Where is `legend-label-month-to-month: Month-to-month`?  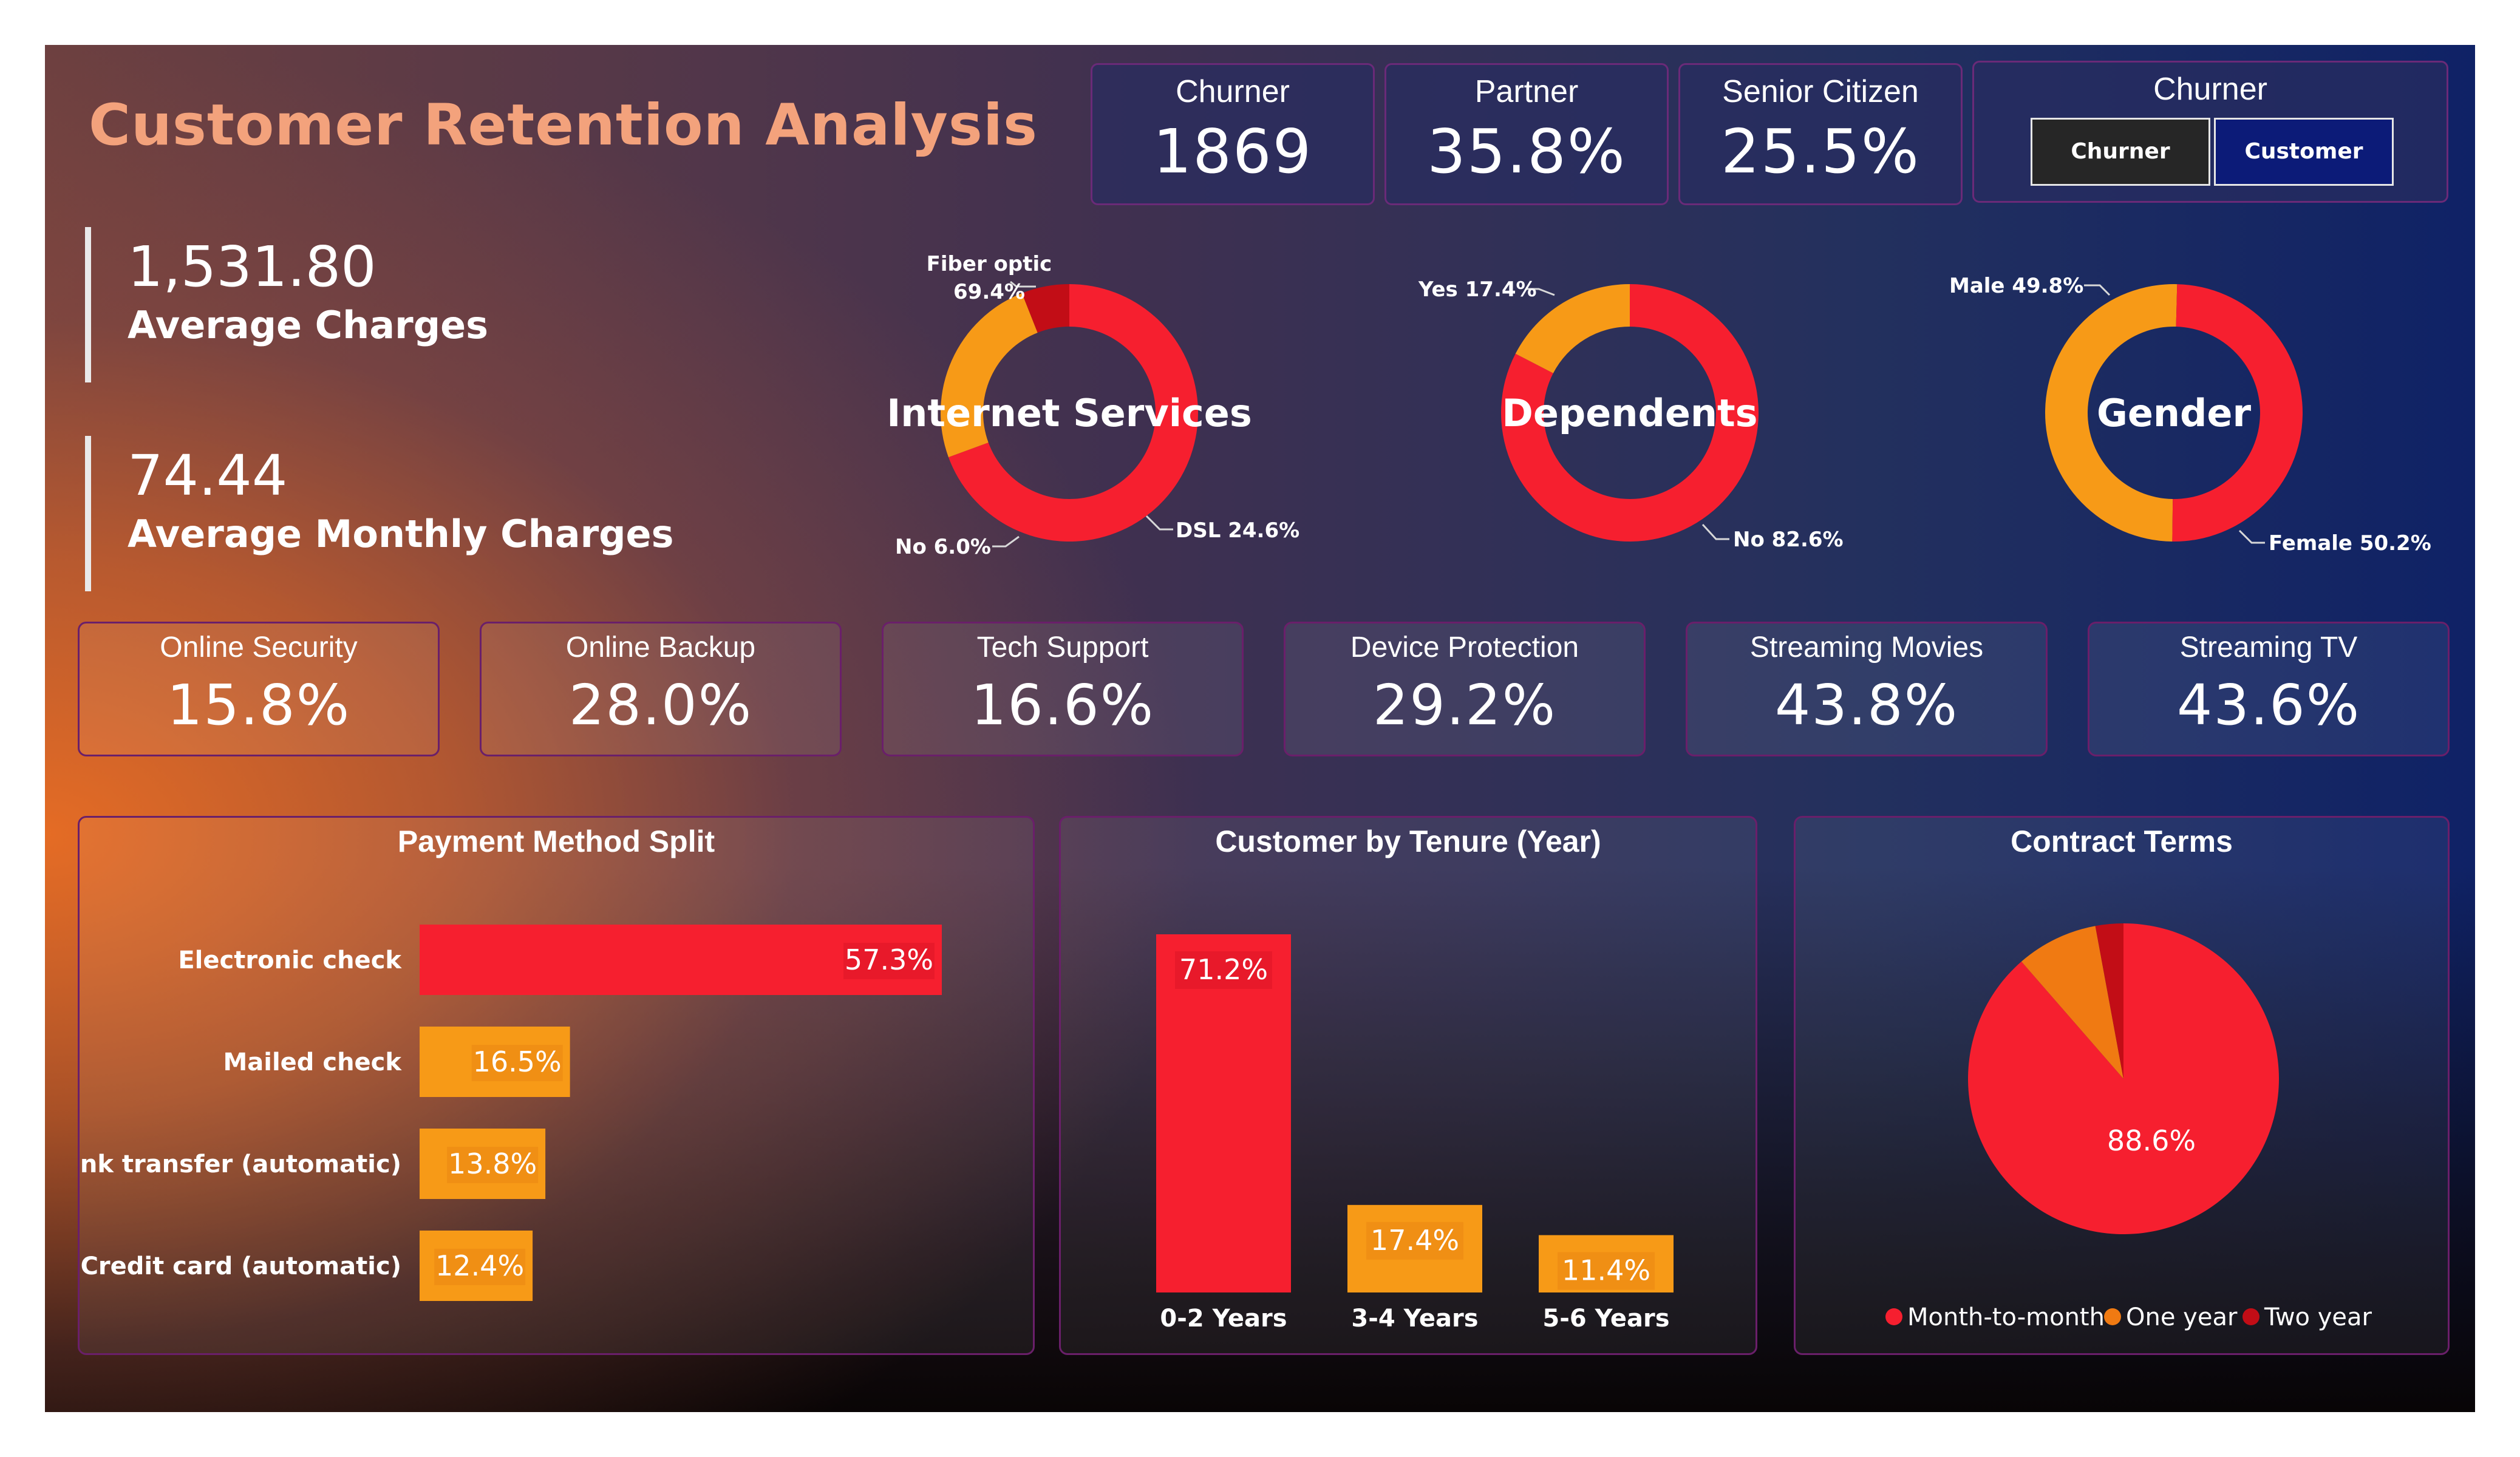 legend-label-month-to-month: Month-to-month is located at coordinates (2006, 1317).